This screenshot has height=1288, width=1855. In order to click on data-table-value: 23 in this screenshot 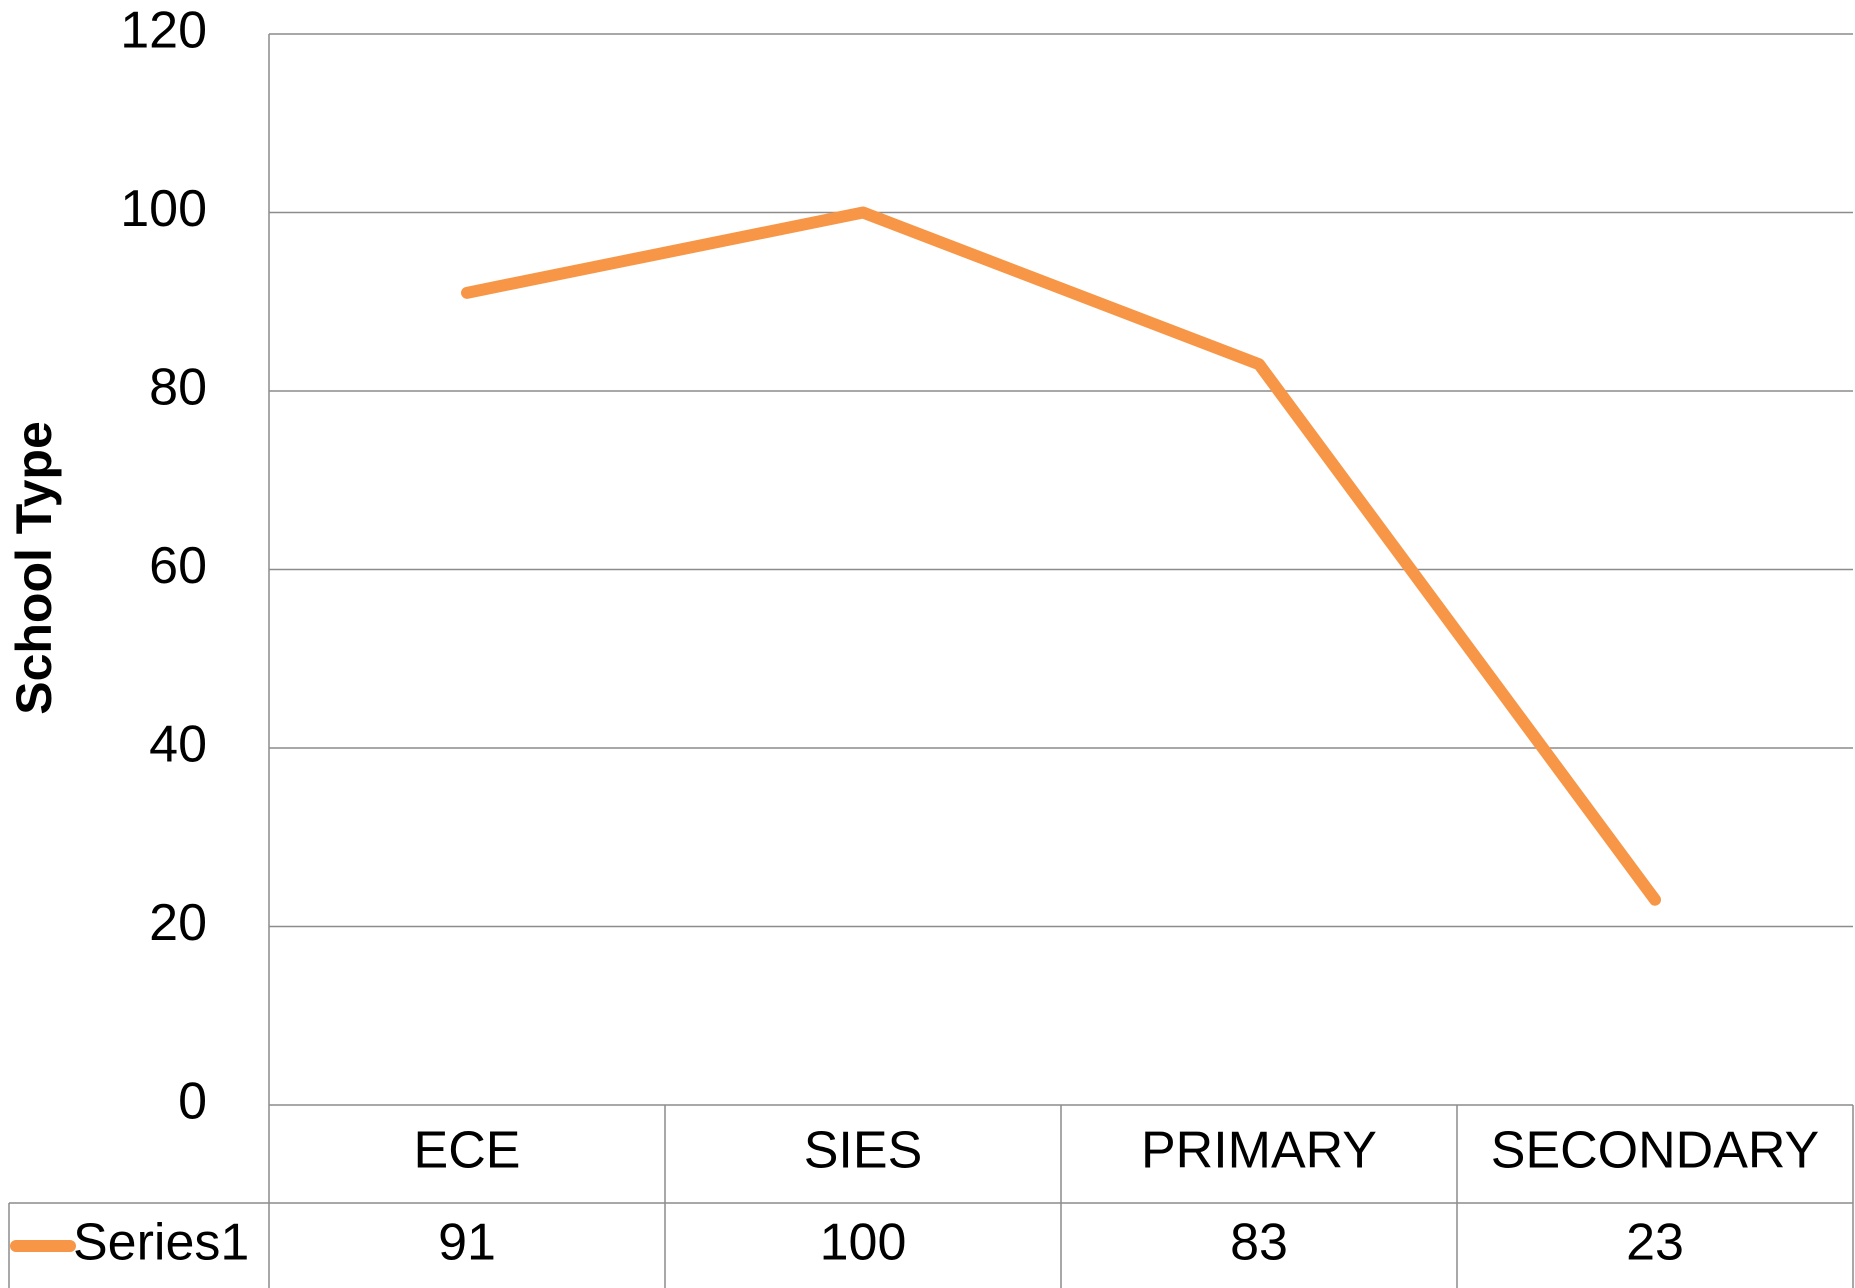, I will do `click(1655, 1243)`.